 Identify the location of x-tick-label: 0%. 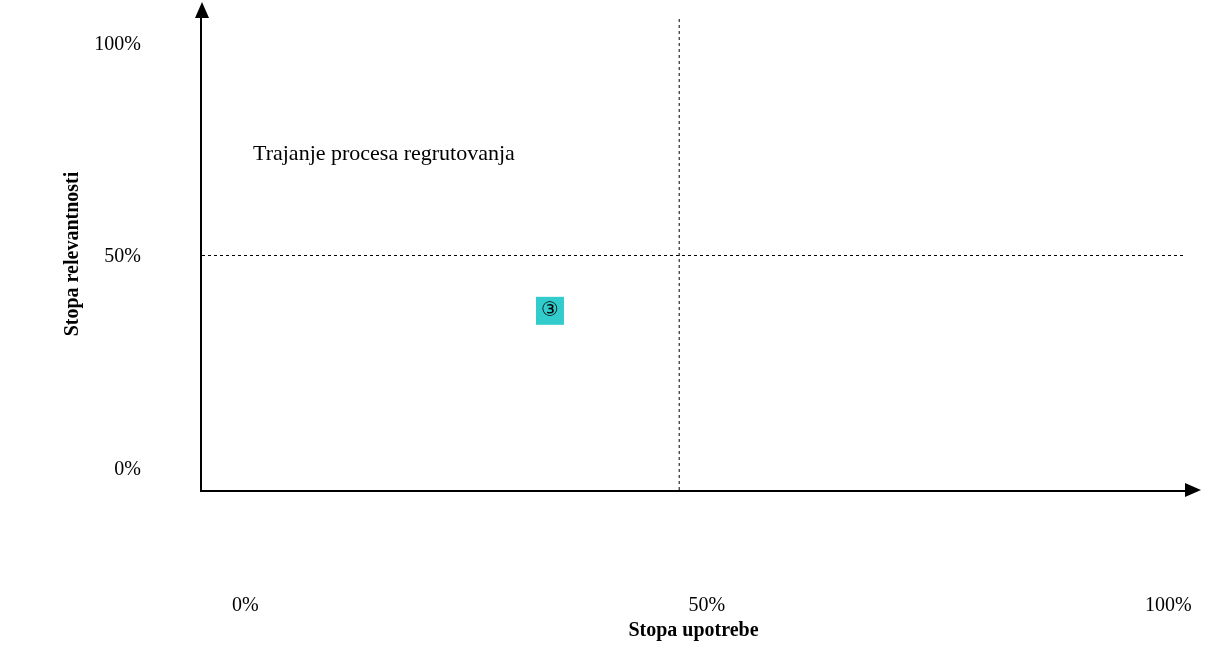
(245, 604).